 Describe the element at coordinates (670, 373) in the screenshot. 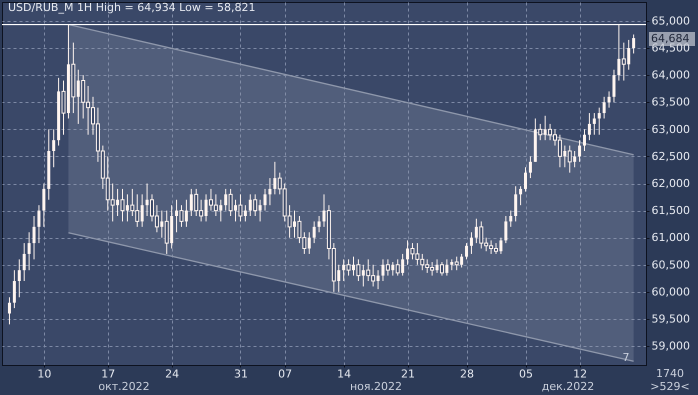

I see `text: 1740` at that location.